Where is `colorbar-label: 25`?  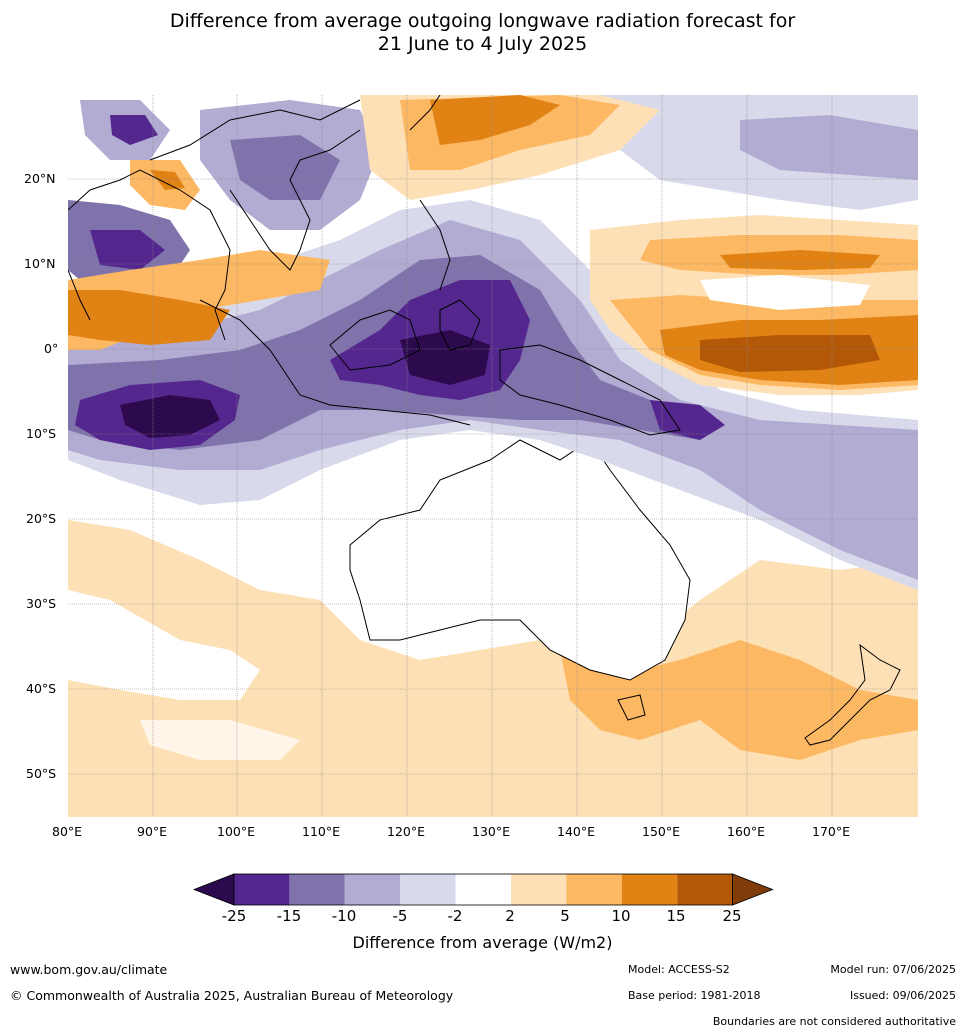
colorbar-label: 25 is located at coordinates (732, 916).